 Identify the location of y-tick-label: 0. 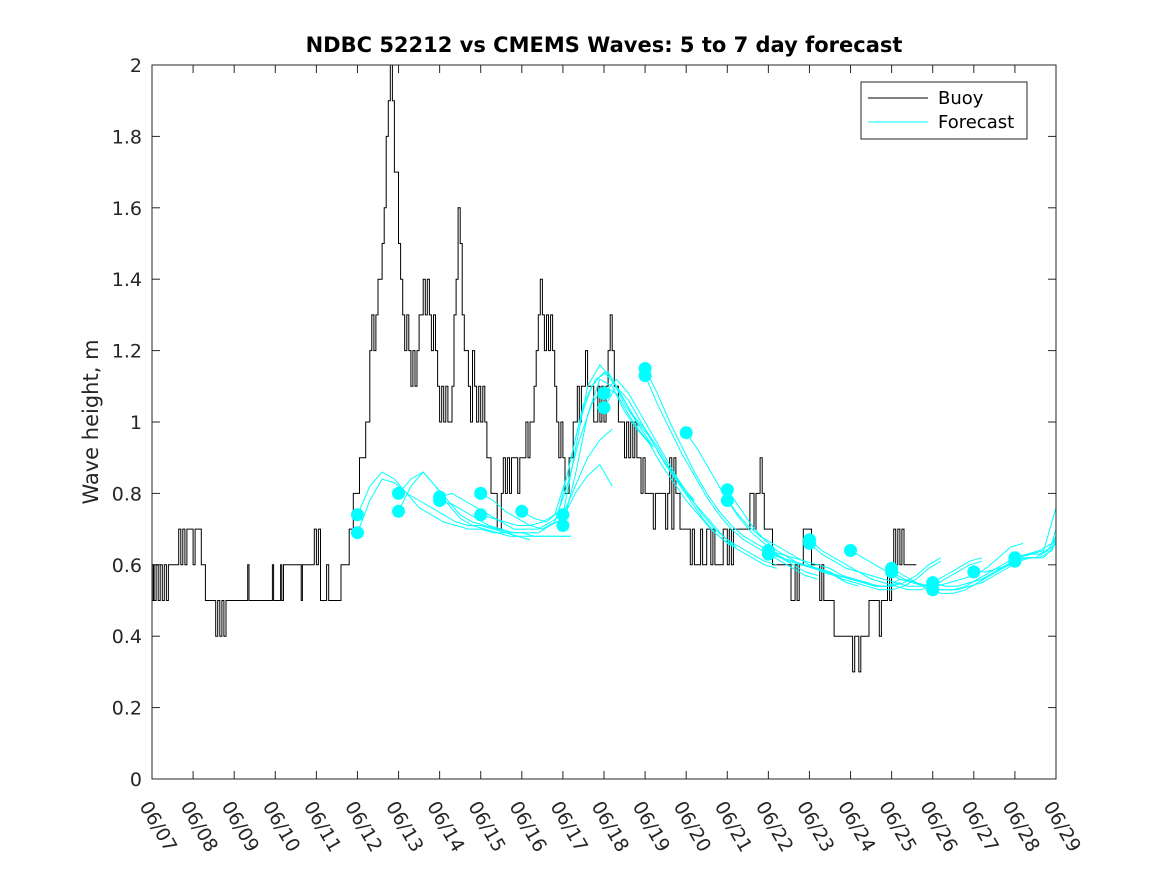
(136, 780).